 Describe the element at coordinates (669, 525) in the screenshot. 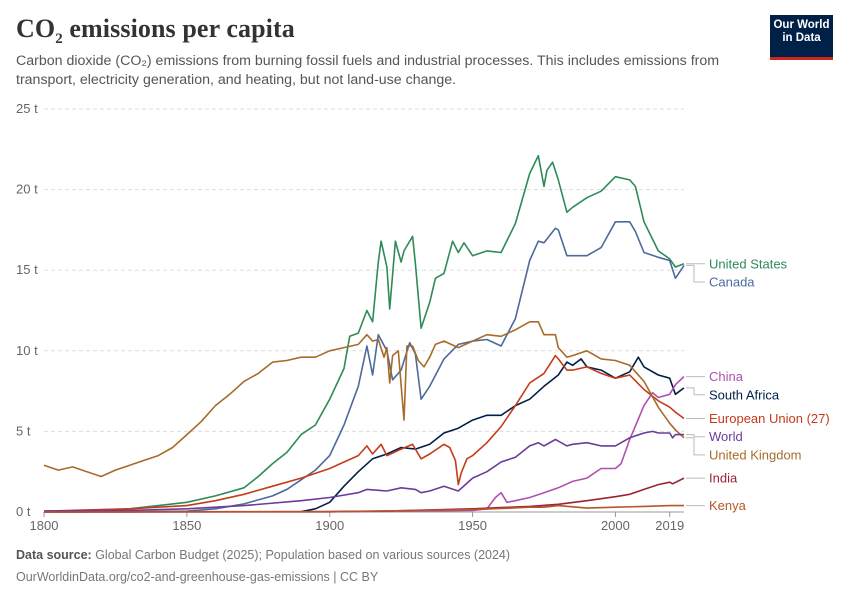

I see `x-tick-label: 2019` at that location.